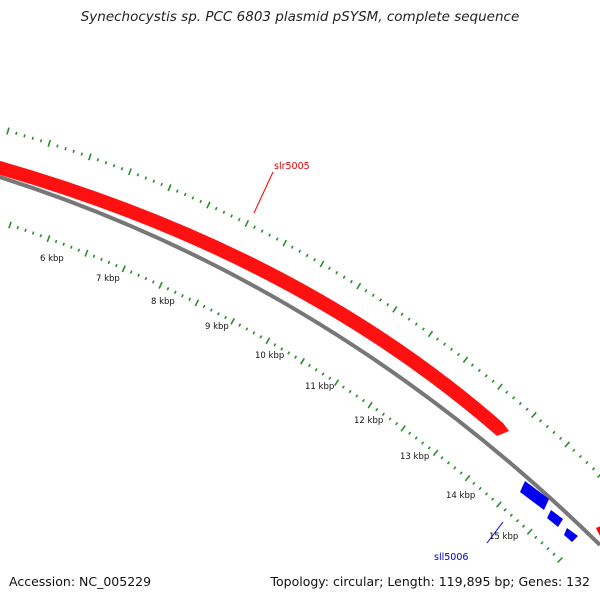 This screenshot has height=600, width=600. Describe the element at coordinates (52, 259) in the screenshot. I see `tick-label-6kbp: 6 kbp` at that location.